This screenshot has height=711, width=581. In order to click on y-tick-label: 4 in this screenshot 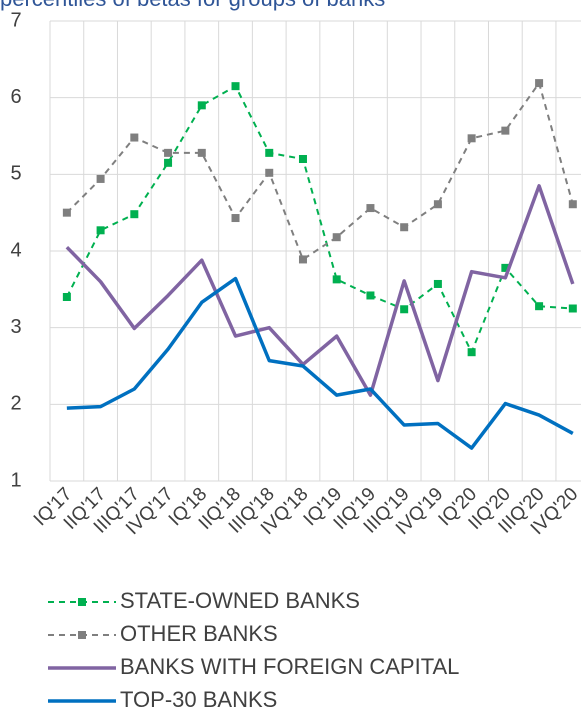, I will do `click(15, 250)`.